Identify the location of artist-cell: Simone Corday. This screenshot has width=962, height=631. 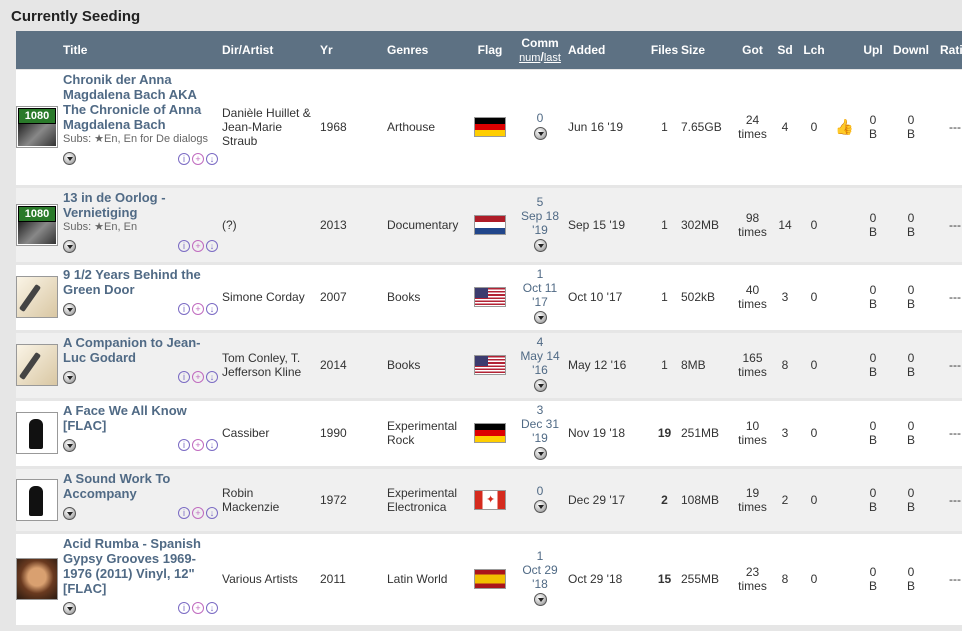
(271, 297).